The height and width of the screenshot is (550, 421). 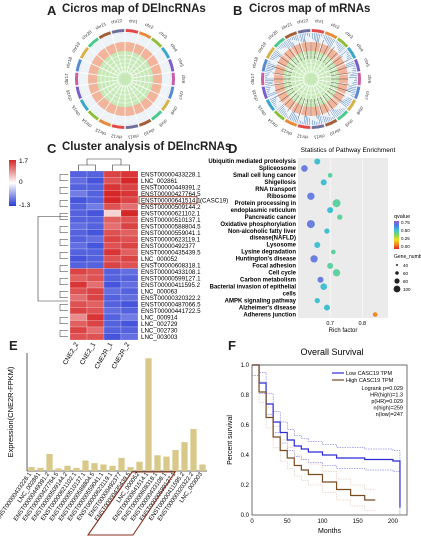 I want to click on heatmap-color-scale, so click(x=12, y=183).